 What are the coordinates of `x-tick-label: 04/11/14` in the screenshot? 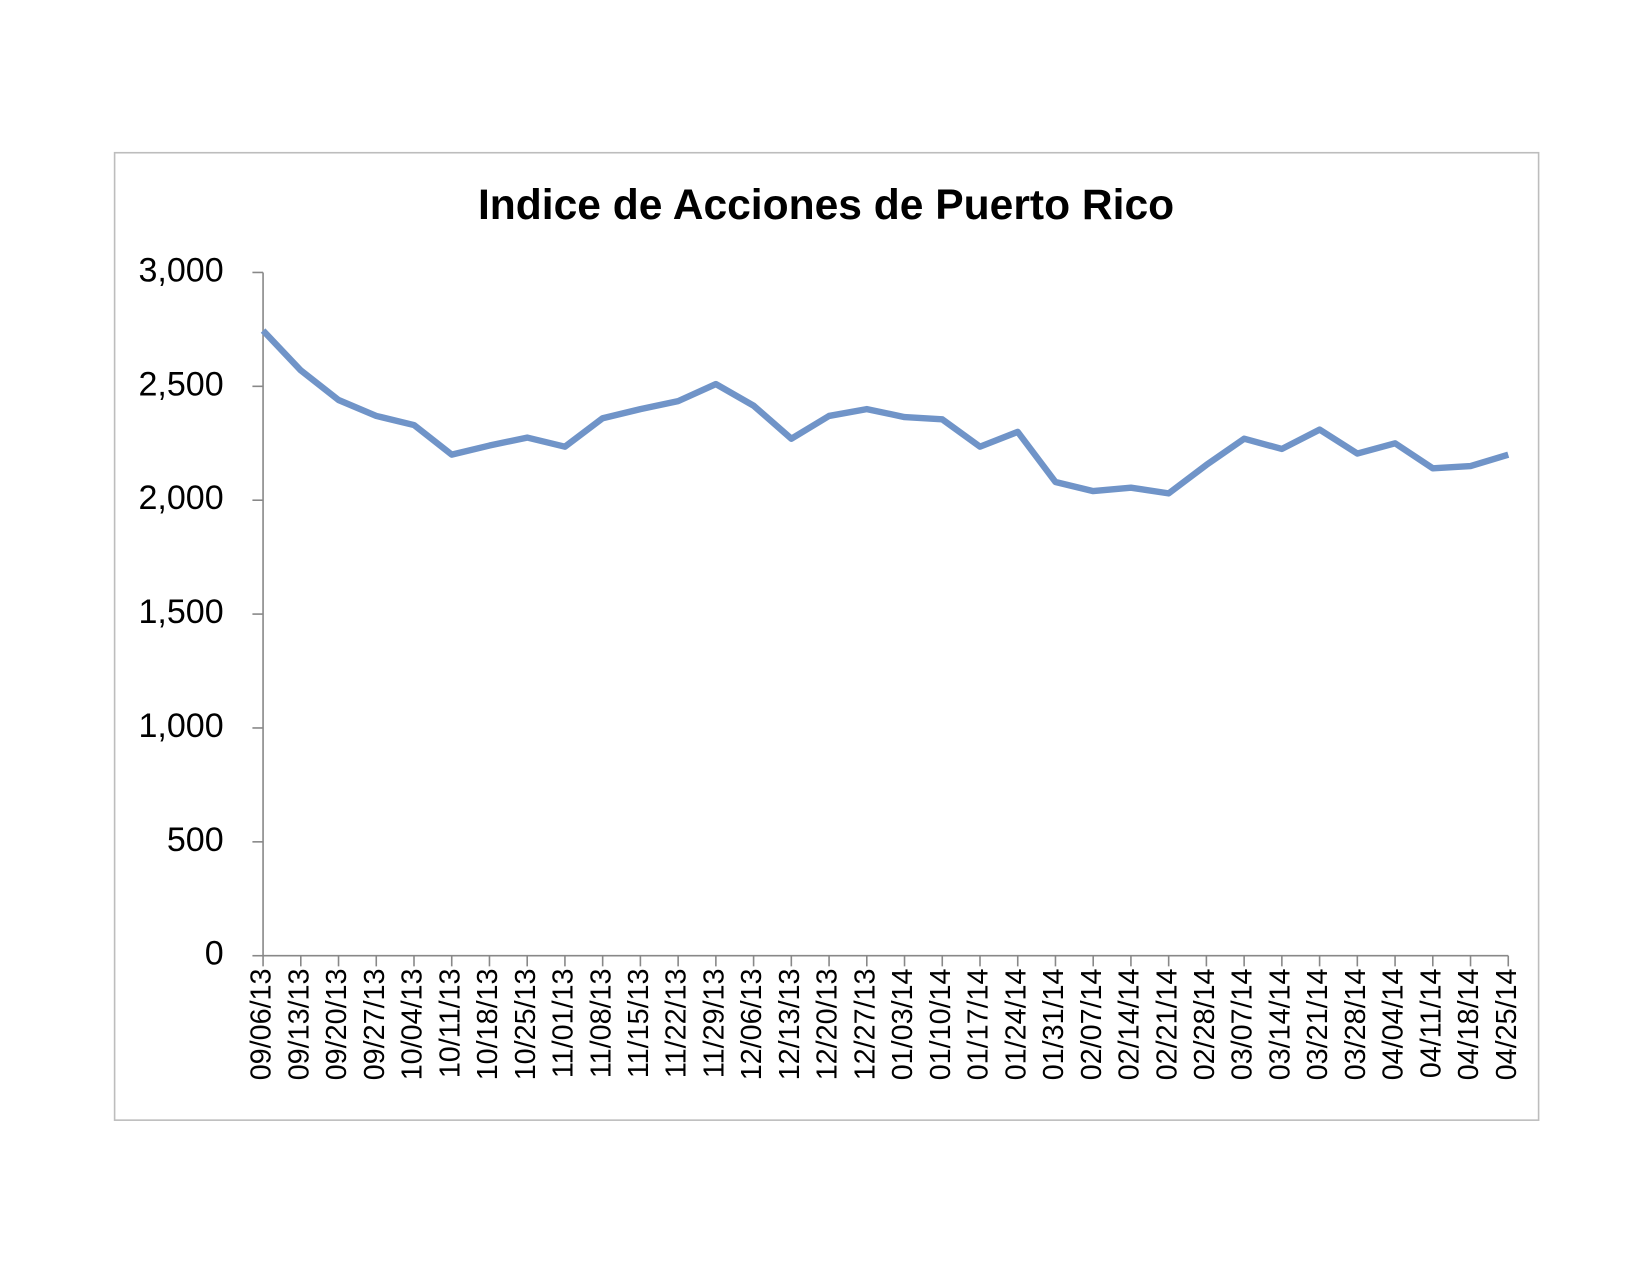 It's located at (1431, 1023).